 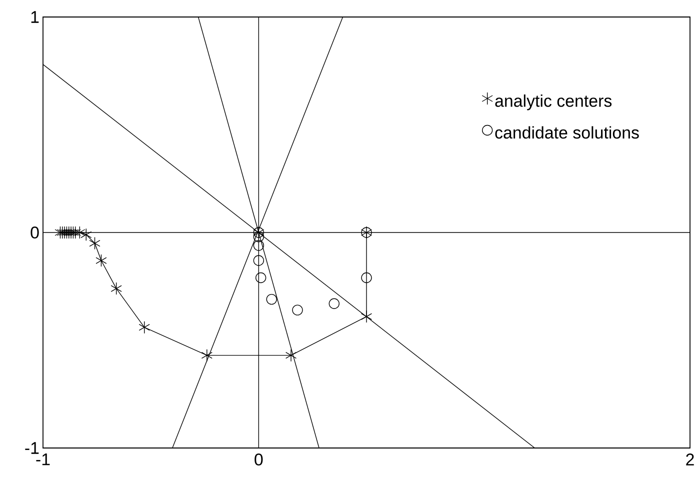 I want to click on legend-label: analytic centers, so click(x=553, y=102).